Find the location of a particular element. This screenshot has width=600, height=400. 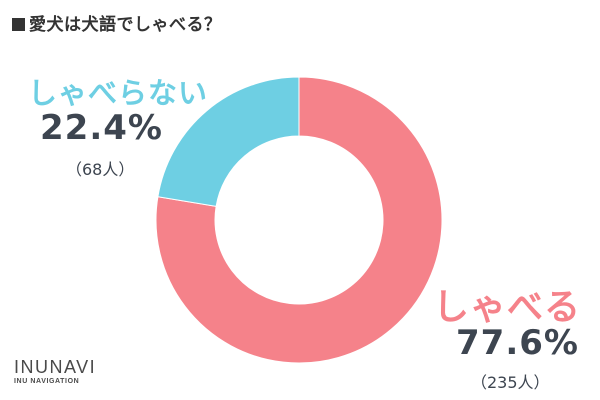

chart-title: 愛犬は犬語でしゃべる？ is located at coordinates (117, 22).